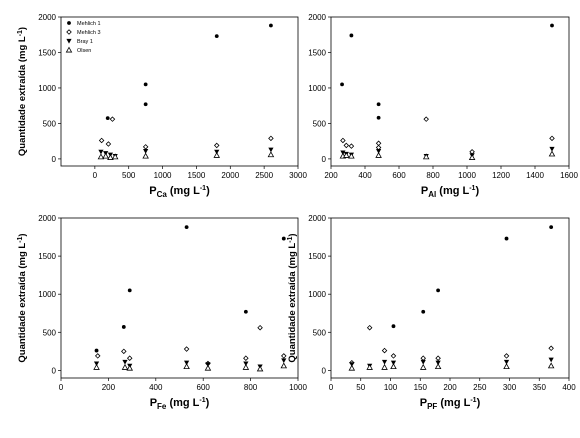 Image resolution: width=580 pixels, height=438 pixels. Describe the element at coordinates (180, 404) in the screenshot. I see `x-axis-label: PFe (mg L-1)` at that location.